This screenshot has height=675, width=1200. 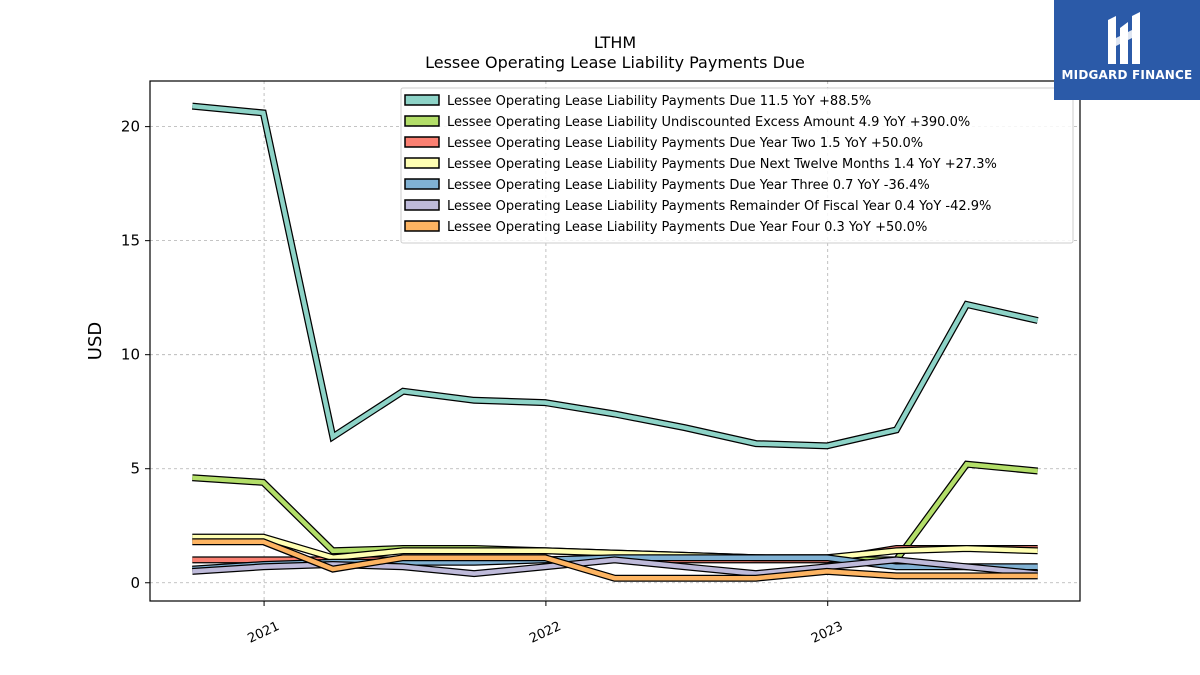 I want to click on brand-logo: MIDGARD FINANCE, so click(x=1127, y=50).